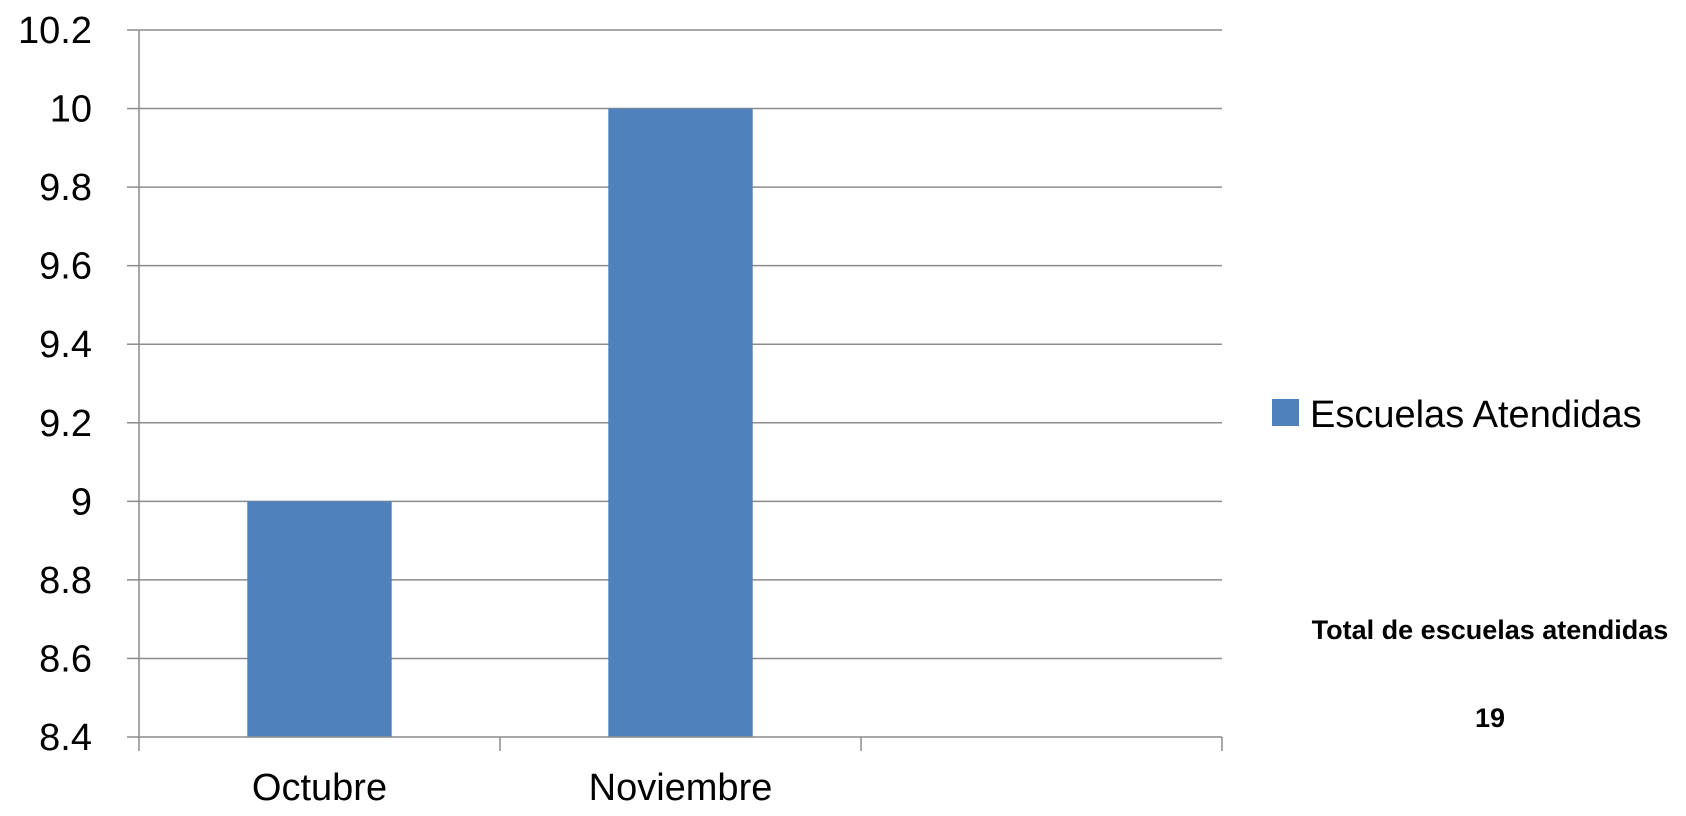 The width and height of the screenshot is (1686, 816). What do you see at coordinates (65, 424) in the screenshot?
I see `y-tick-label: 9.2` at bounding box center [65, 424].